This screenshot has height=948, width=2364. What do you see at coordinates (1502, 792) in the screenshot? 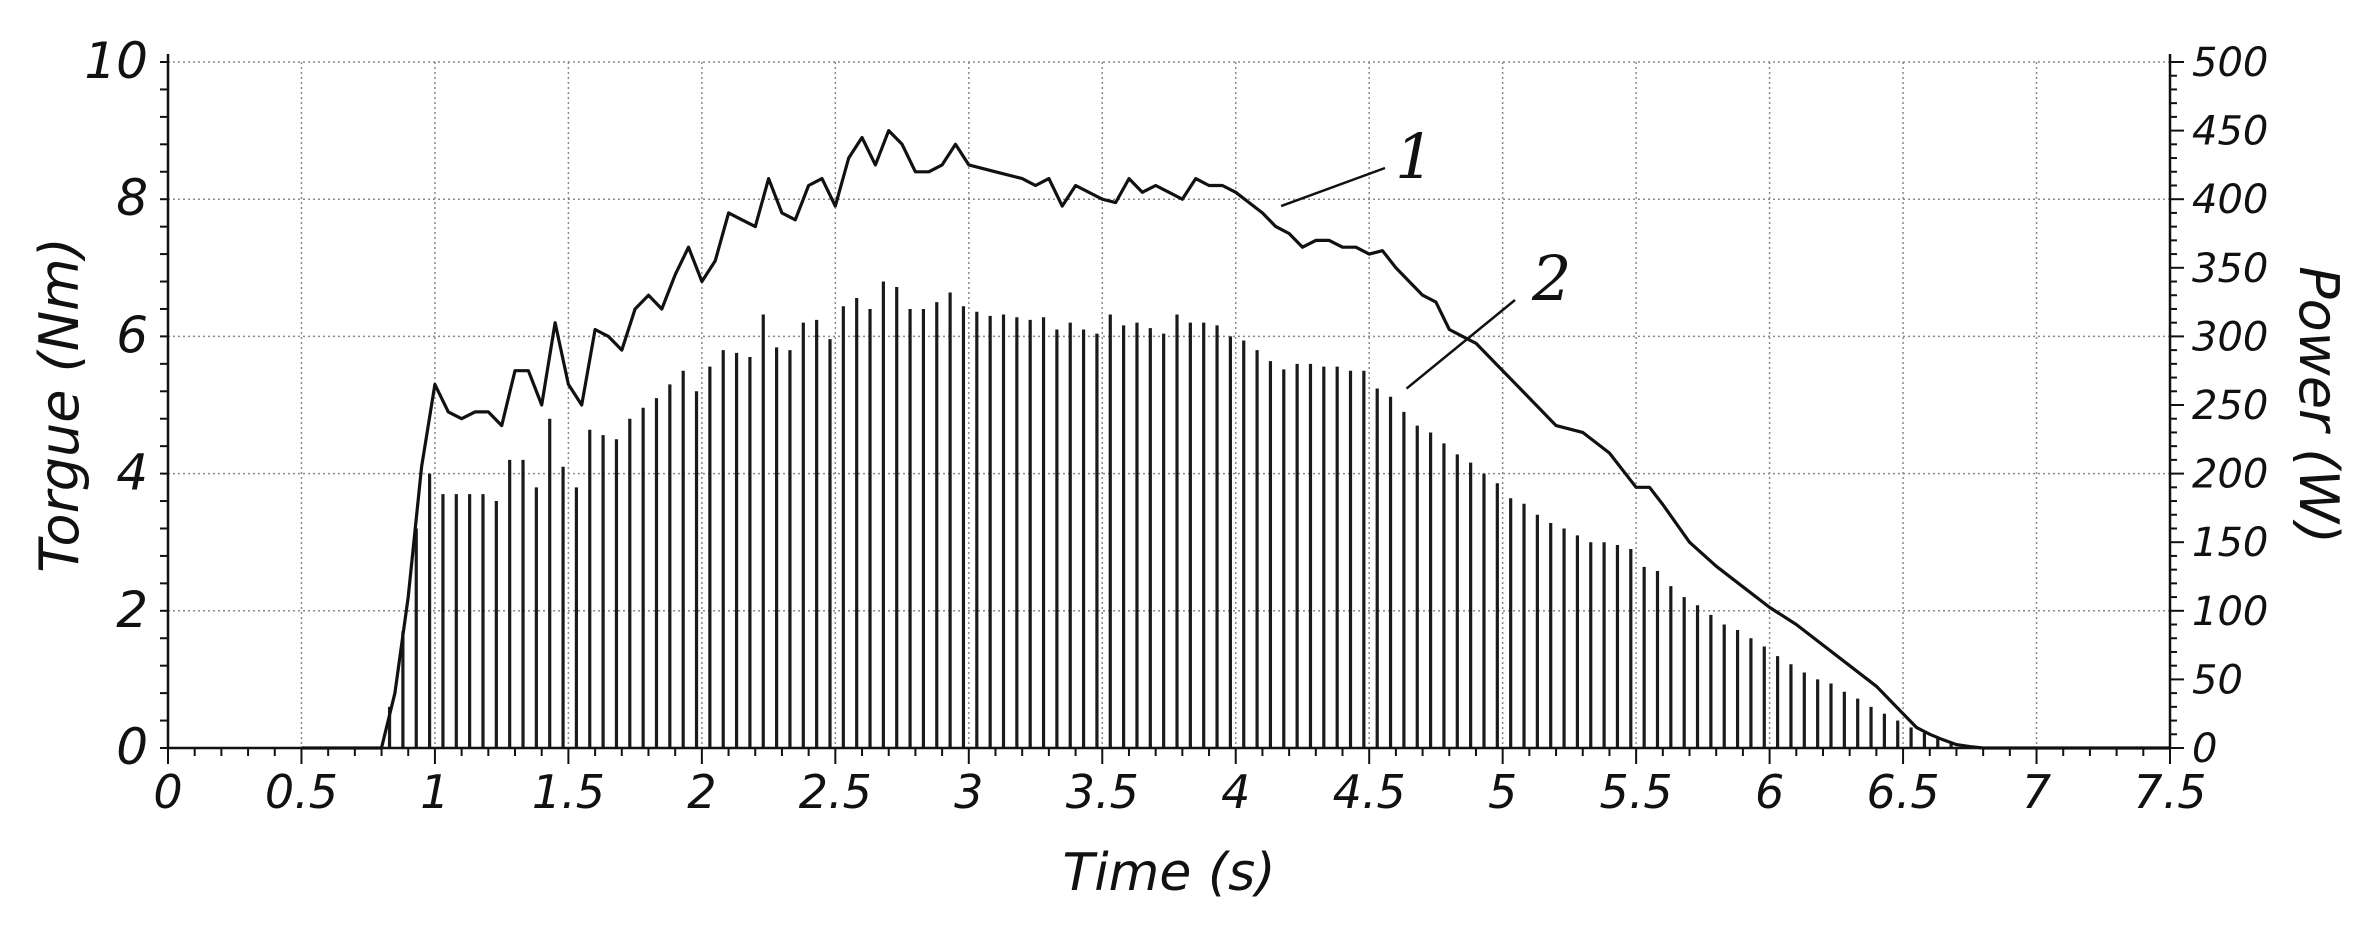
I see `x-tick-label: 5` at bounding box center [1502, 792].